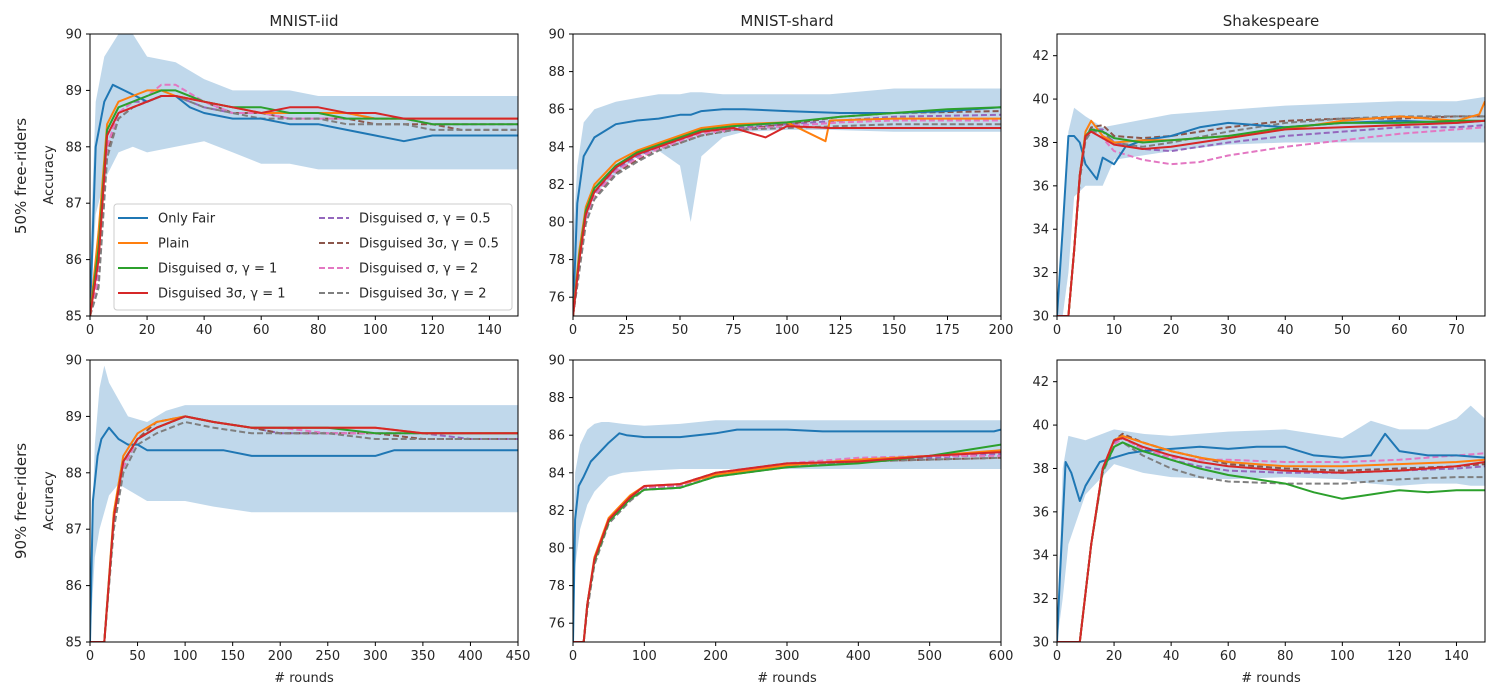 This screenshot has height=700, width=1500. What do you see at coordinates (1114, 330) in the screenshot?
I see `x-tick-label: 10` at bounding box center [1114, 330].